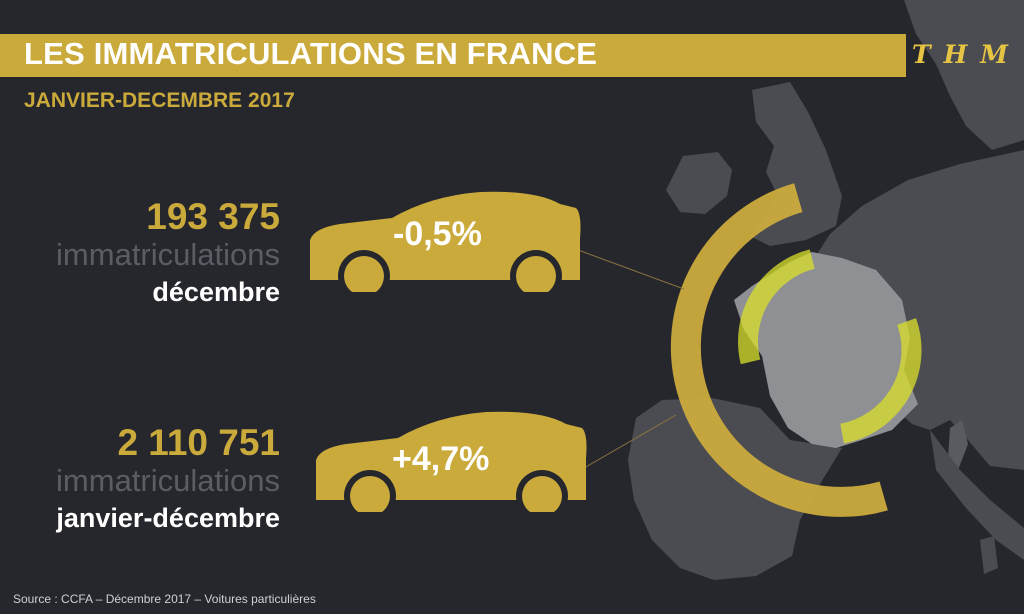 This screenshot has width=1024, height=614. Describe the element at coordinates (198, 442) in the screenshot. I see `stat-number: 2 110 751` at that location.